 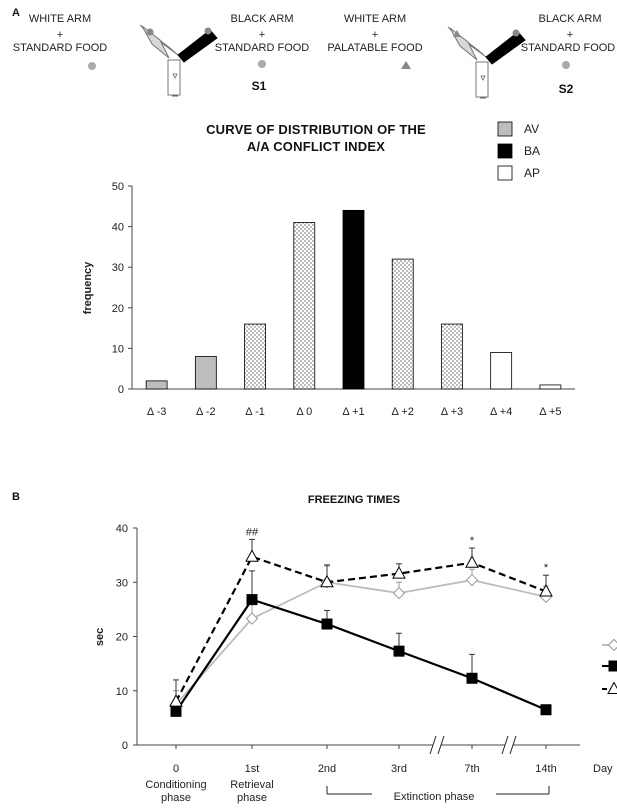 I want to click on line-x-sub-label: Retrieval, so click(x=251, y=785).